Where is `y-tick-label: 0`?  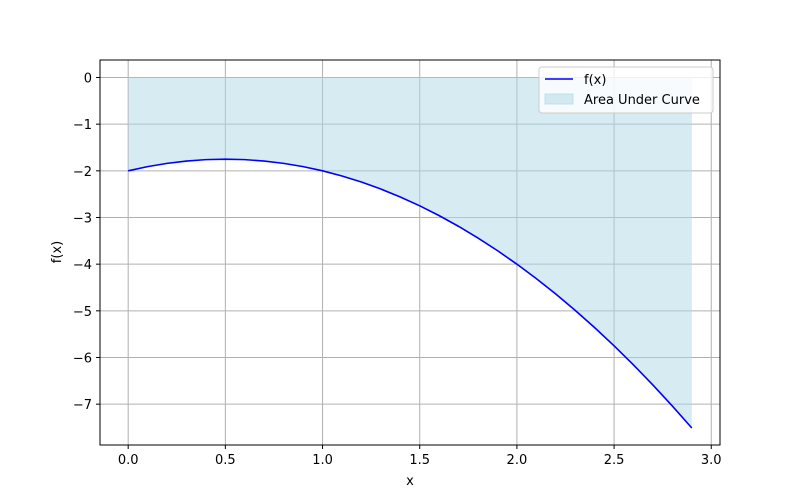
y-tick-label: 0 is located at coordinates (88, 79).